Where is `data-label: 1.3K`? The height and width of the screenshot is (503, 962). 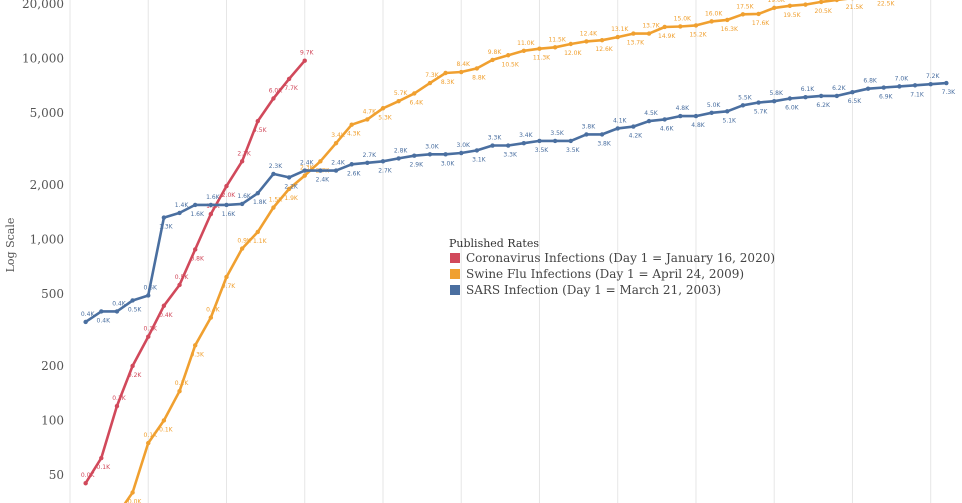
data-label: 1.3K is located at coordinates (213, 206).